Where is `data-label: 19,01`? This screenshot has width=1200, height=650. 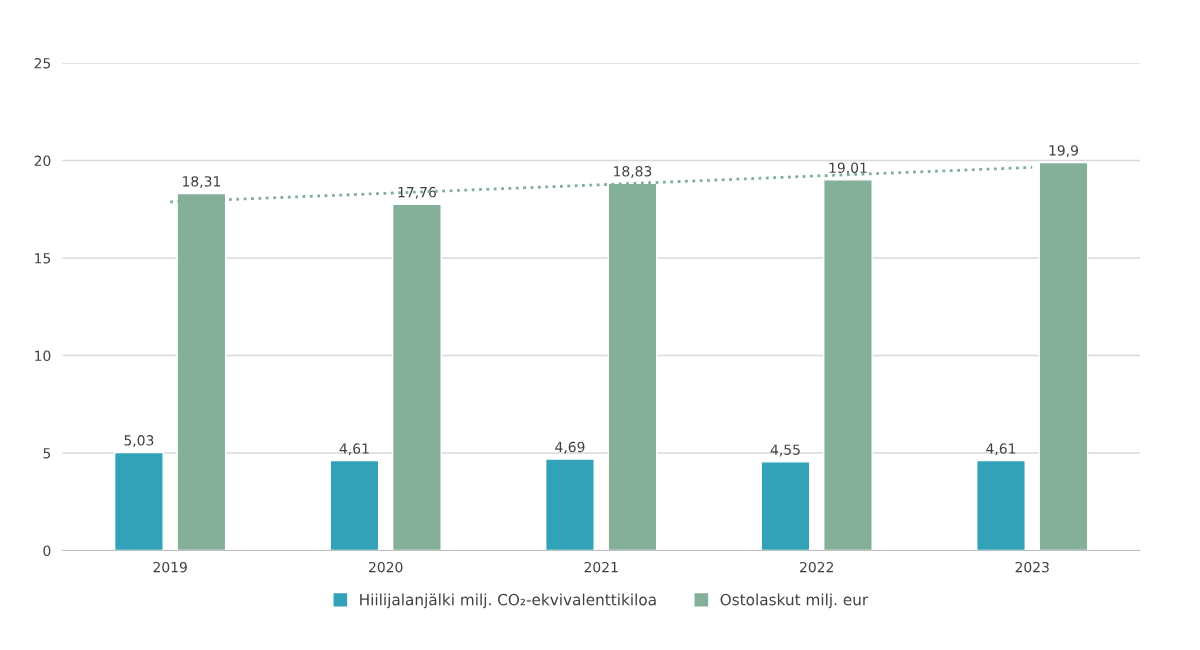
data-label: 19,01 is located at coordinates (848, 168).